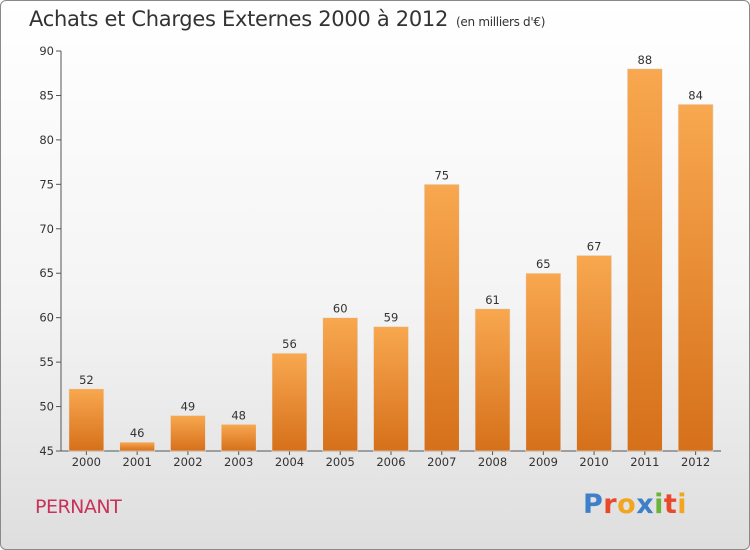 The height and width of the screenshot is (550, 750). Describe the element at coordinates (670, 504) in the screenshot. I see `logo-letter: t` at that location.